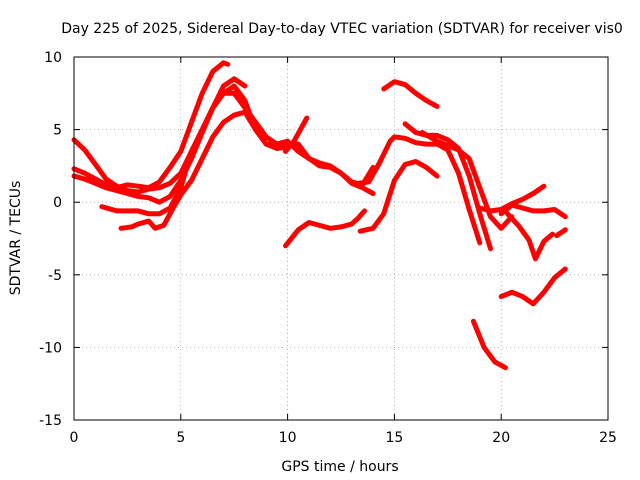 This screenshot has width=640, height=480. I want to click on y-tick-label: -10, so click(50, 348).